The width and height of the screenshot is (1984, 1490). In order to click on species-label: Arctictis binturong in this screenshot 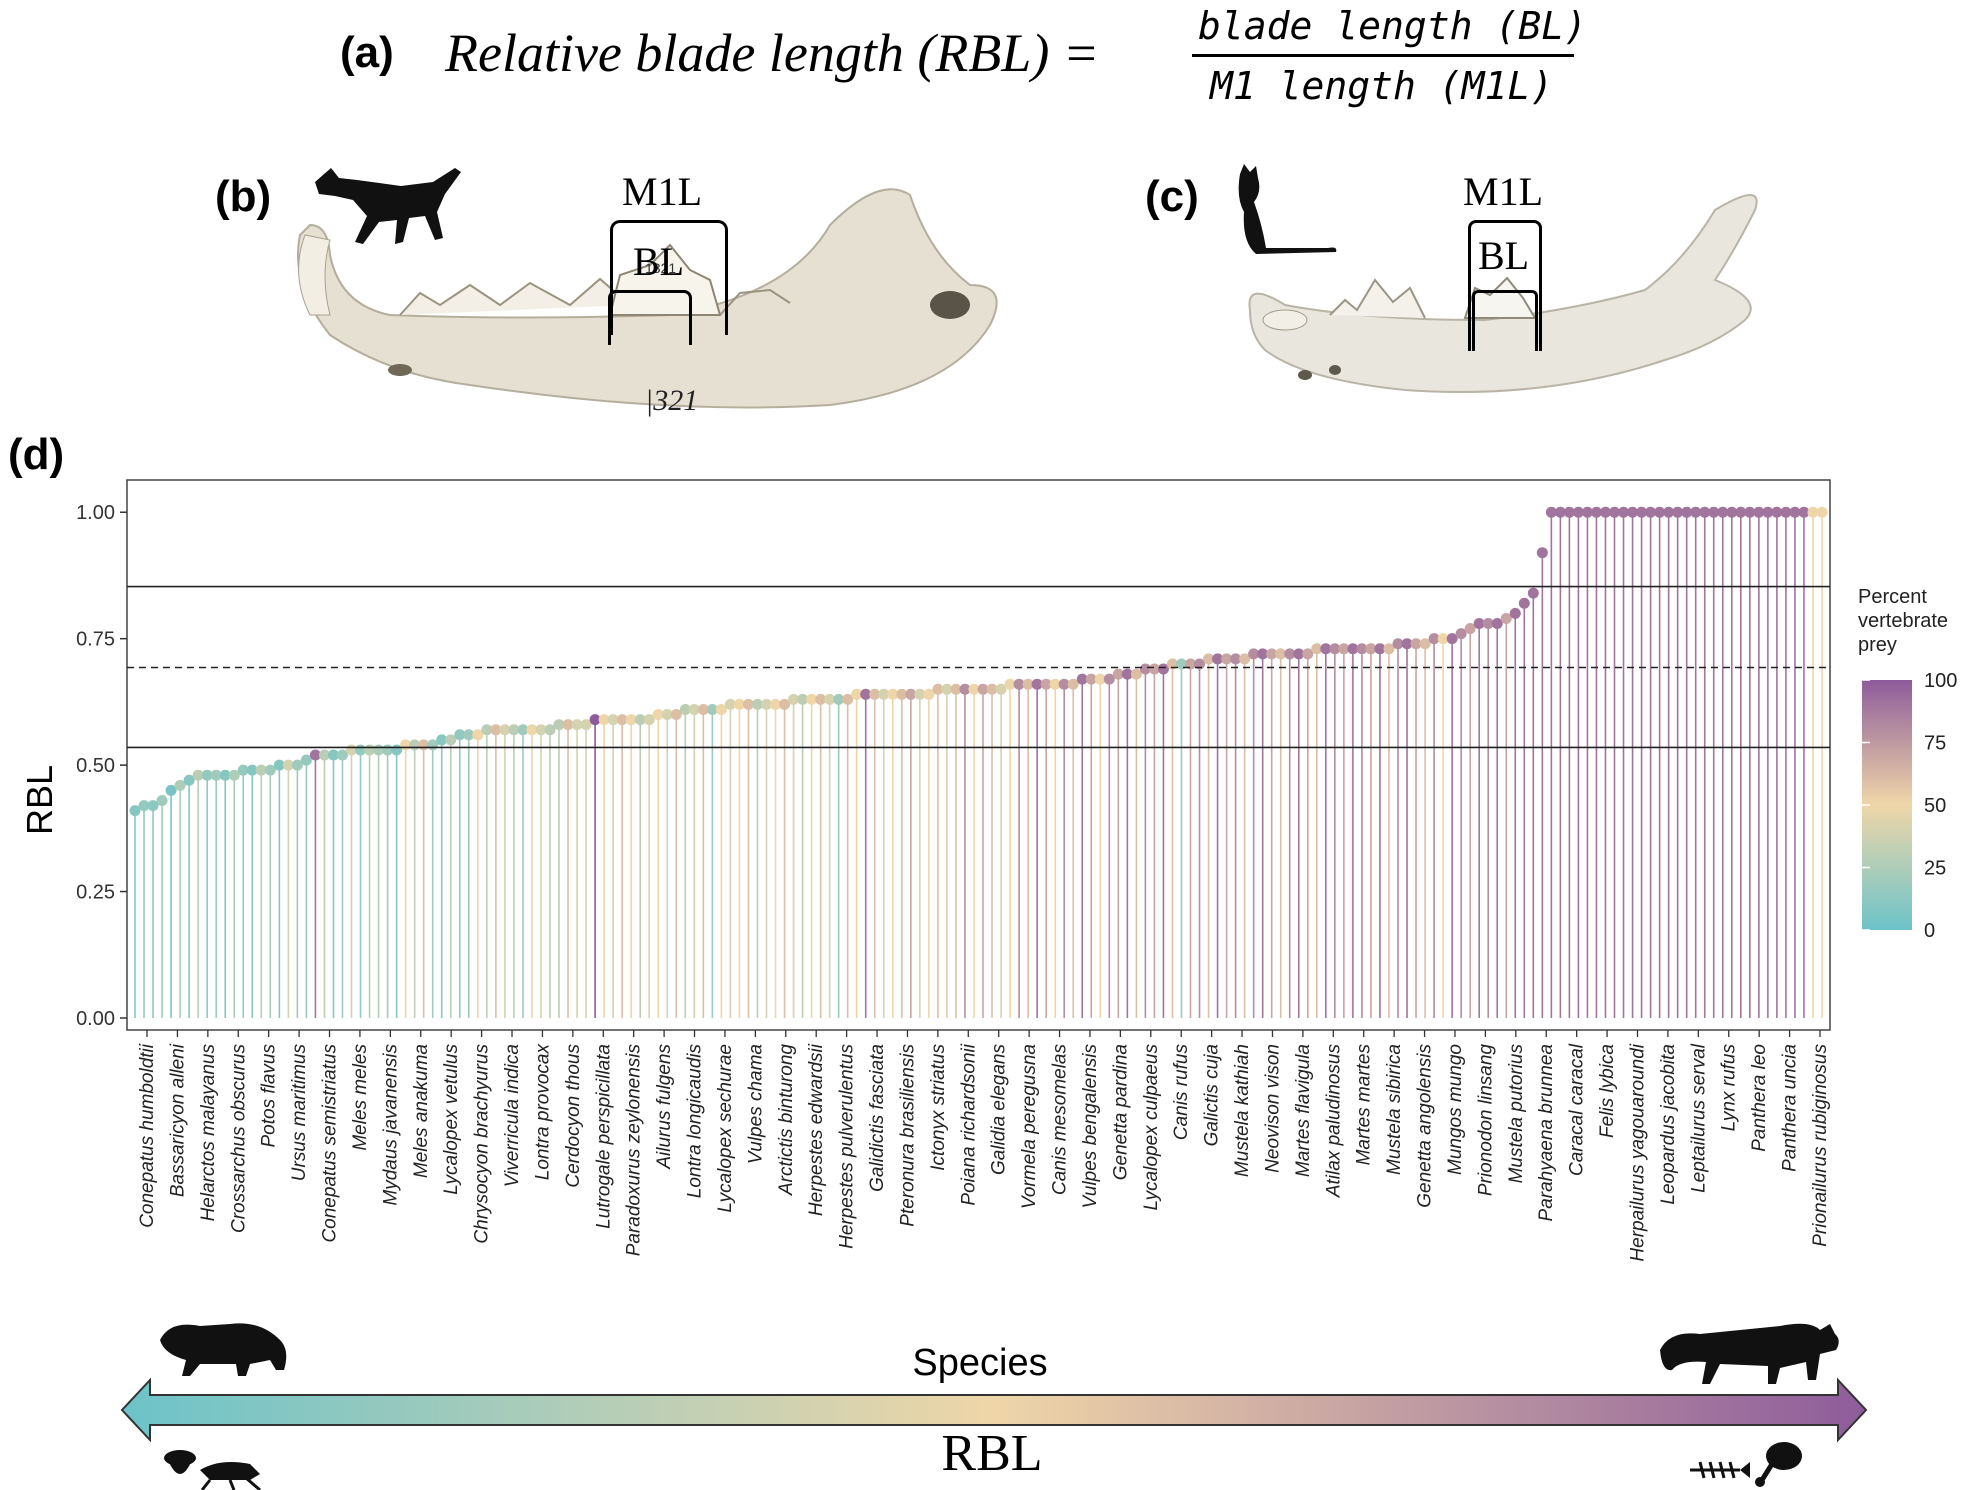, I will do `click(786, 1120)`.